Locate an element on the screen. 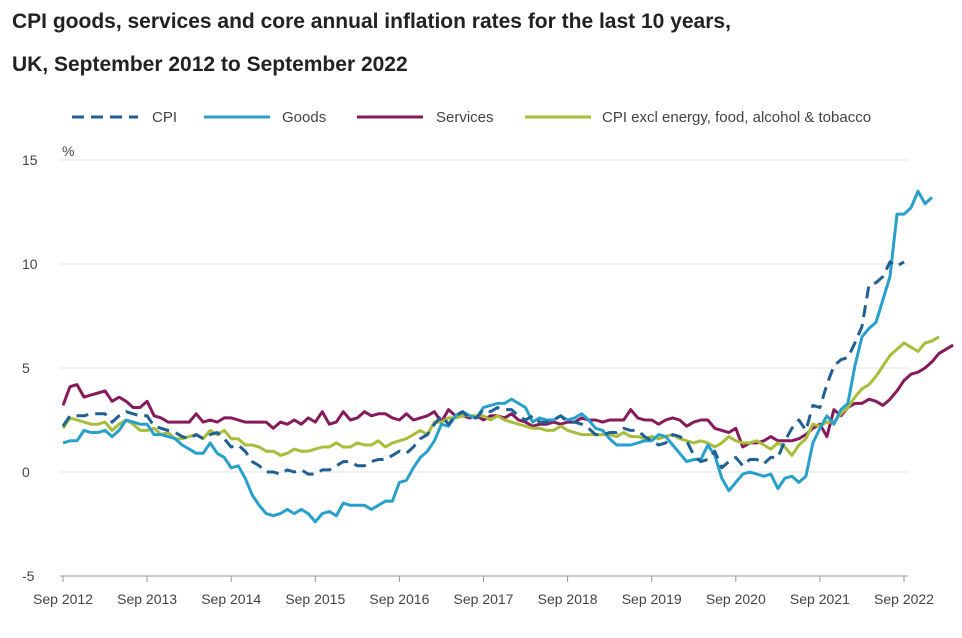 The height and width of the screenshot is (638, 962). y-tick-label: -5 is located at coordinates (28, 576).